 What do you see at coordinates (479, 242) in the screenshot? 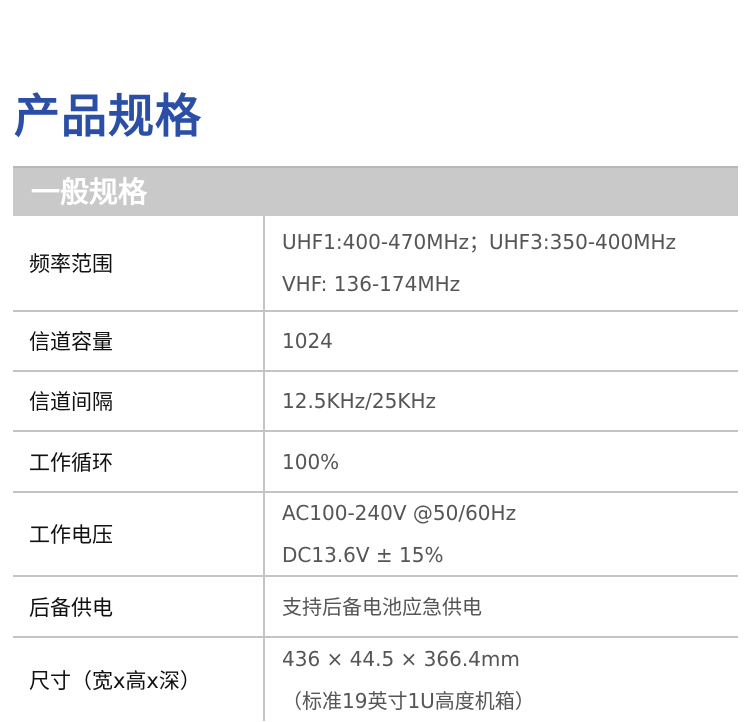
I see `spec-value-line: UHF1:400-470MHz；UHF3:350-400MHz` at bounding box center [479, 242].